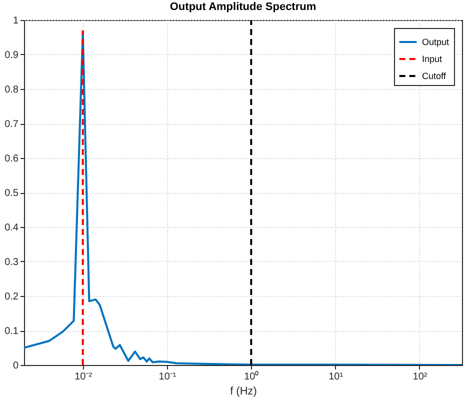  I want to click on x-tick-label: 10⁻², so click(83, 377).